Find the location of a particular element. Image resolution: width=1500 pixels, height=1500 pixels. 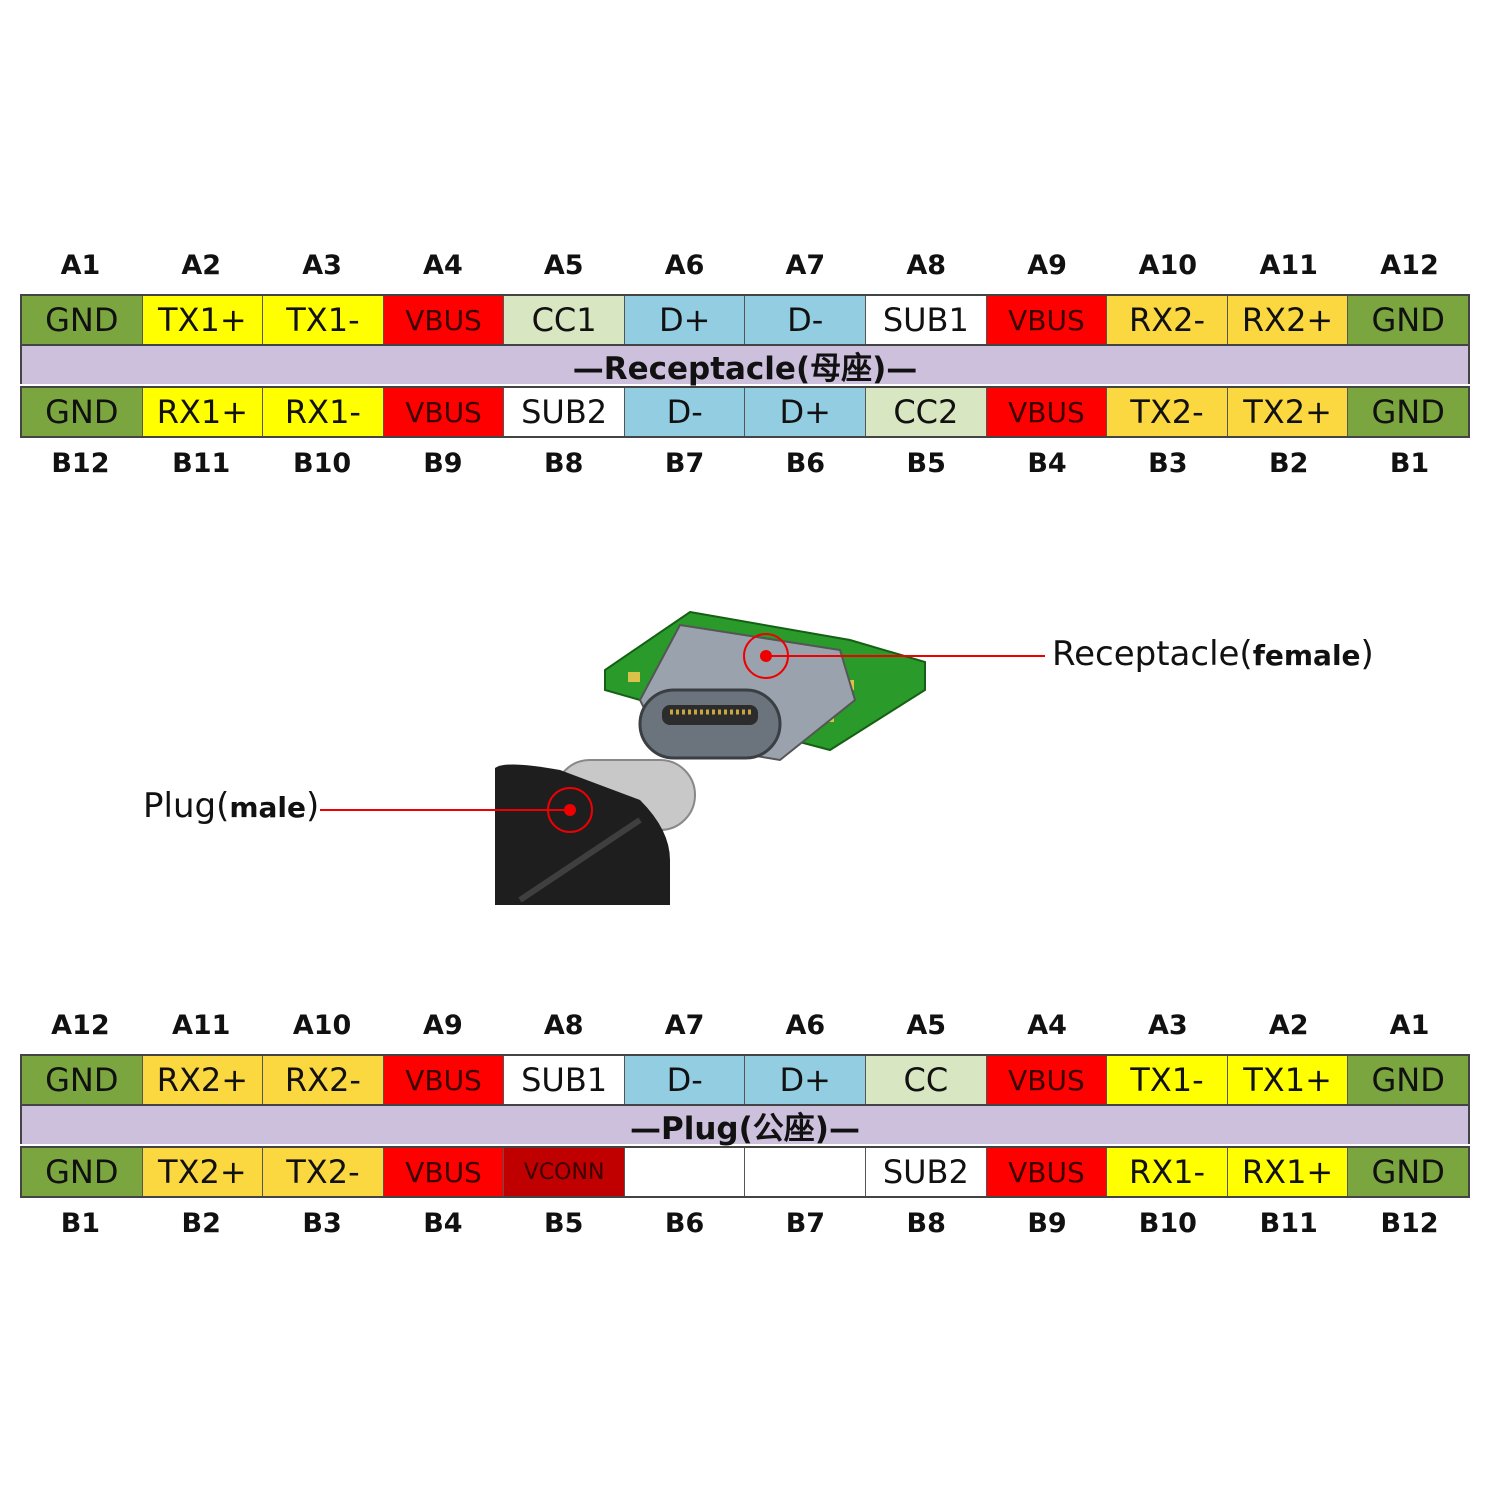

plug-marker is located at coordinates (456, 810).